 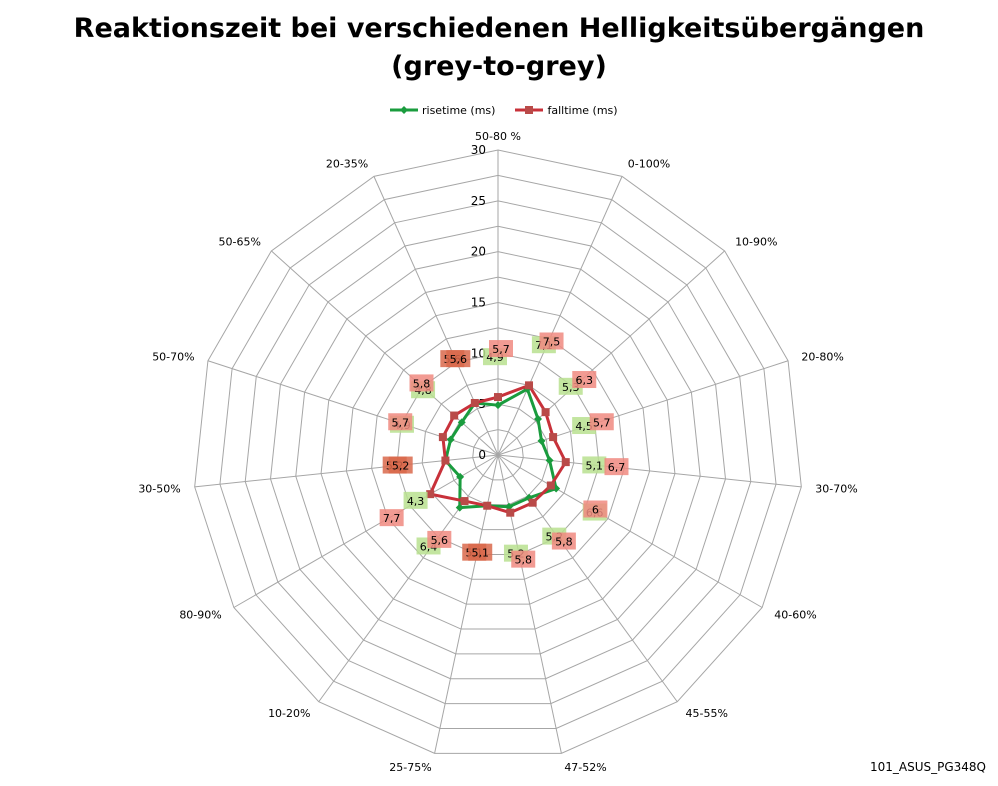 What do you see at coordinates (498, 136) in the screenshot?
I see `category-label: 50-80 %` at bounding box center [498, 136].